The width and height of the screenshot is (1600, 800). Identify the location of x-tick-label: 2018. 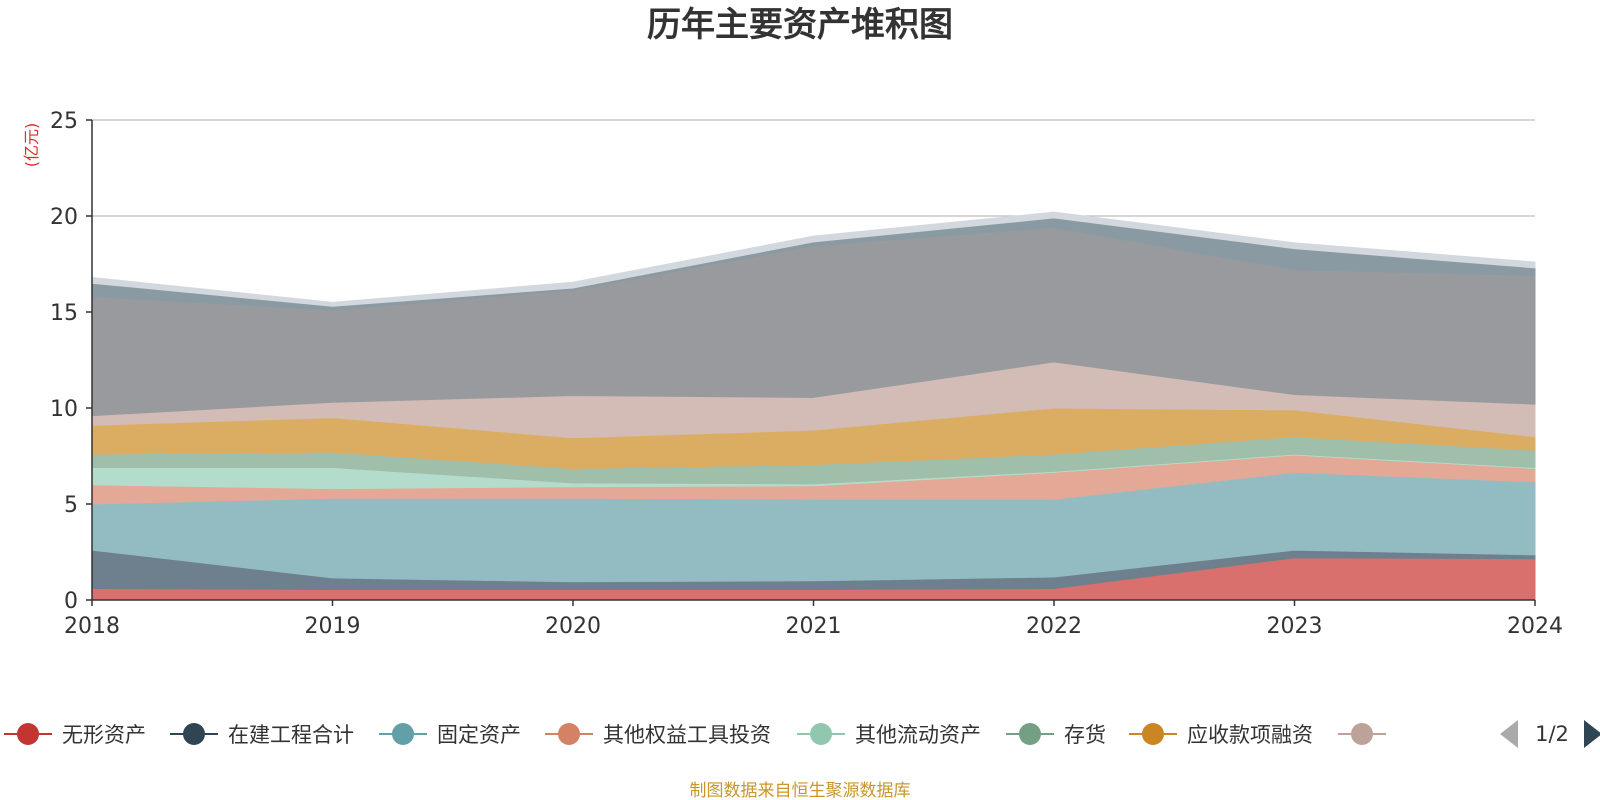
(92, 626).